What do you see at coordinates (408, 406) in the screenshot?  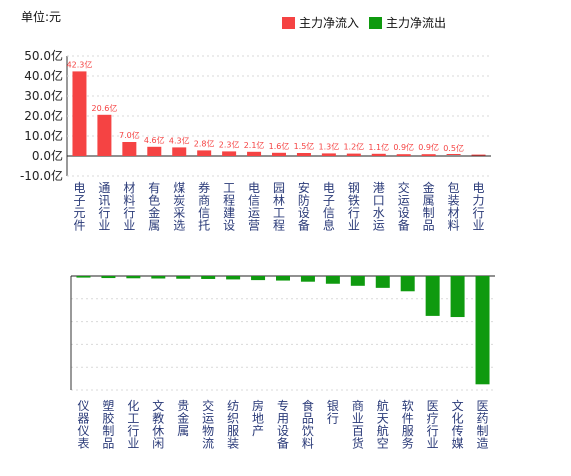 I see `x-tick-label-char: 软` at bounding box center [408, 406].